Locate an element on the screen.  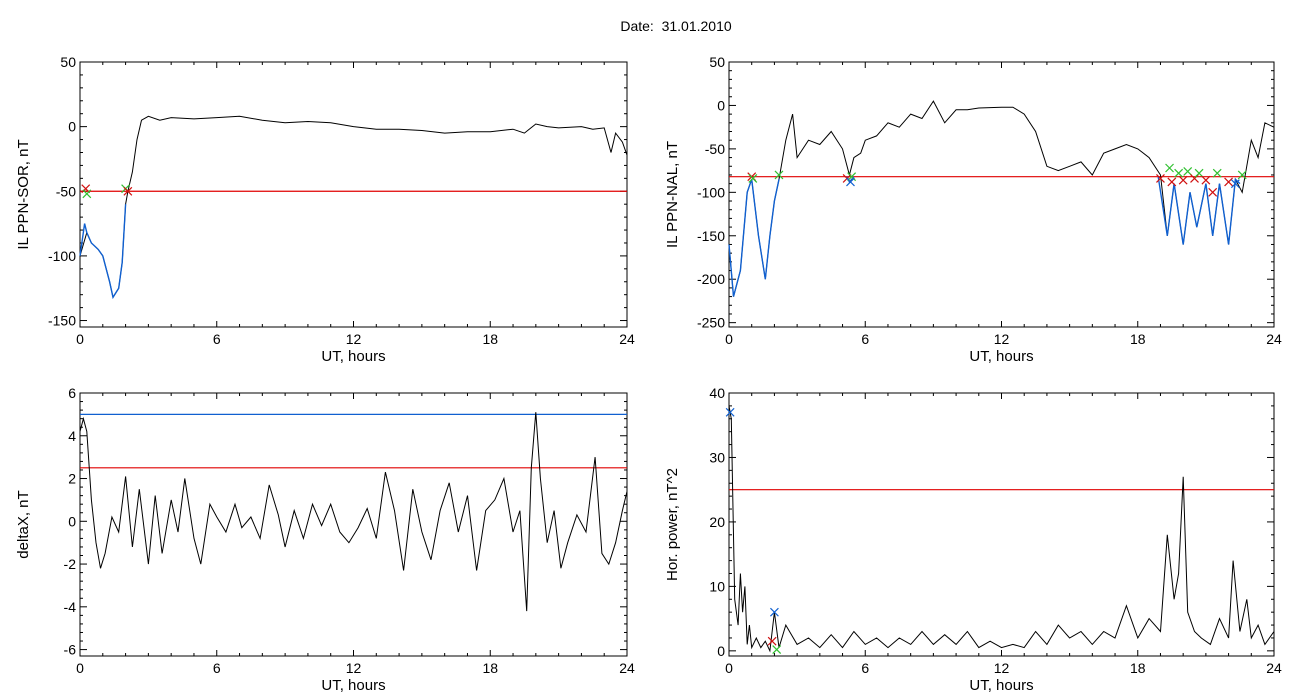
y-tick-label: 6 is located at coordinates (72, 393).